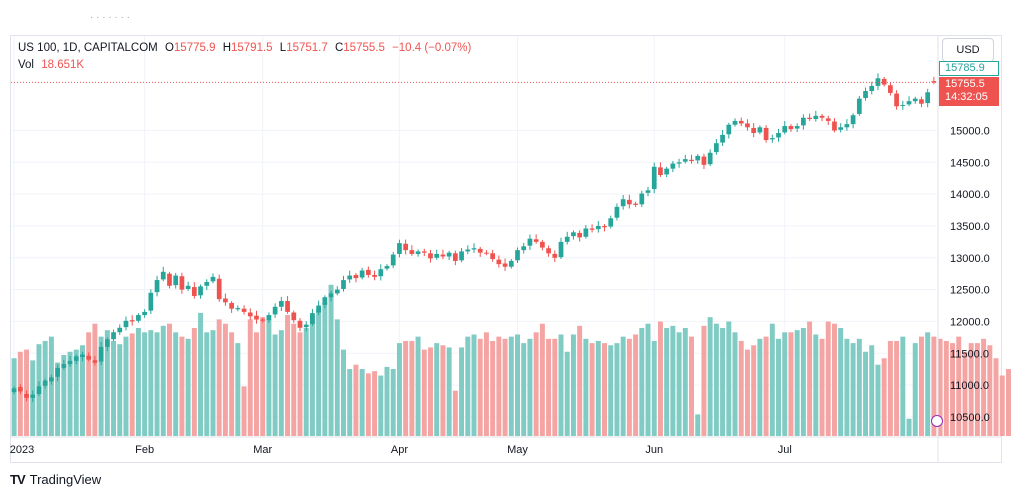  What do you see at coordinates (968, 50) in the screenshot?
I see `currency-button: USD` at bounding box center [968, 50].